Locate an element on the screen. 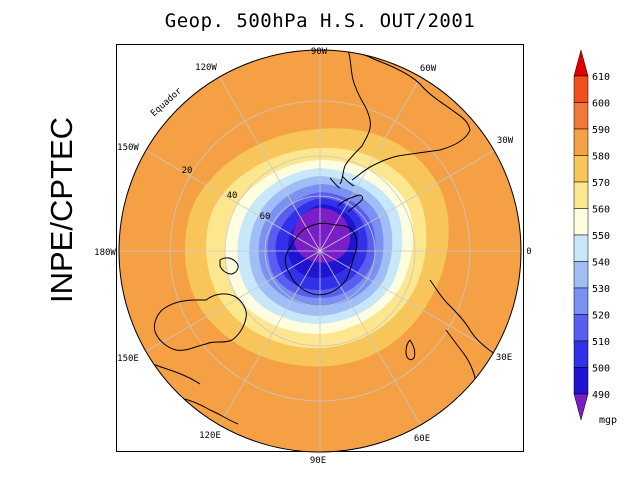 This screenshot has width=640, height=494. colorbar-level-label: 550 is located at coordinates (601, 236).